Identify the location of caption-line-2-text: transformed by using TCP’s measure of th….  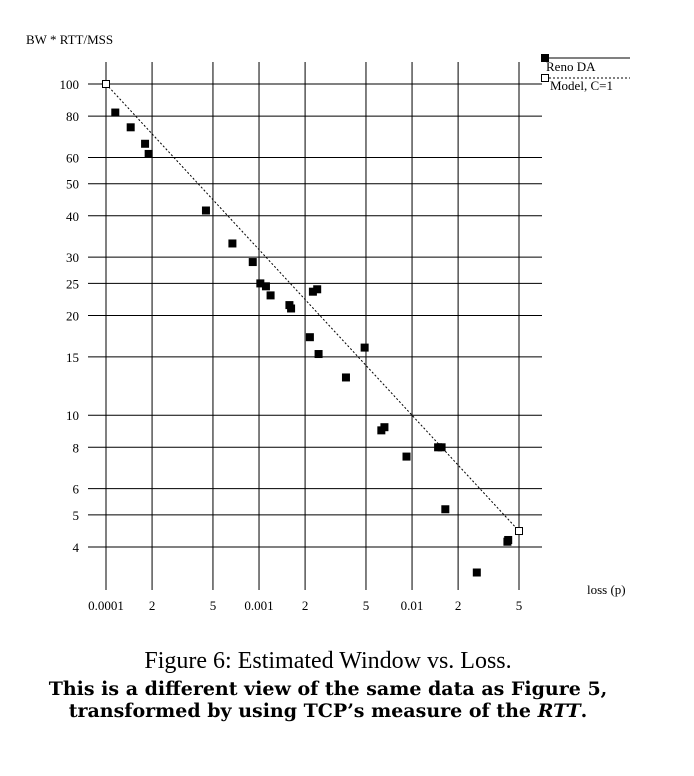
(303, 711).